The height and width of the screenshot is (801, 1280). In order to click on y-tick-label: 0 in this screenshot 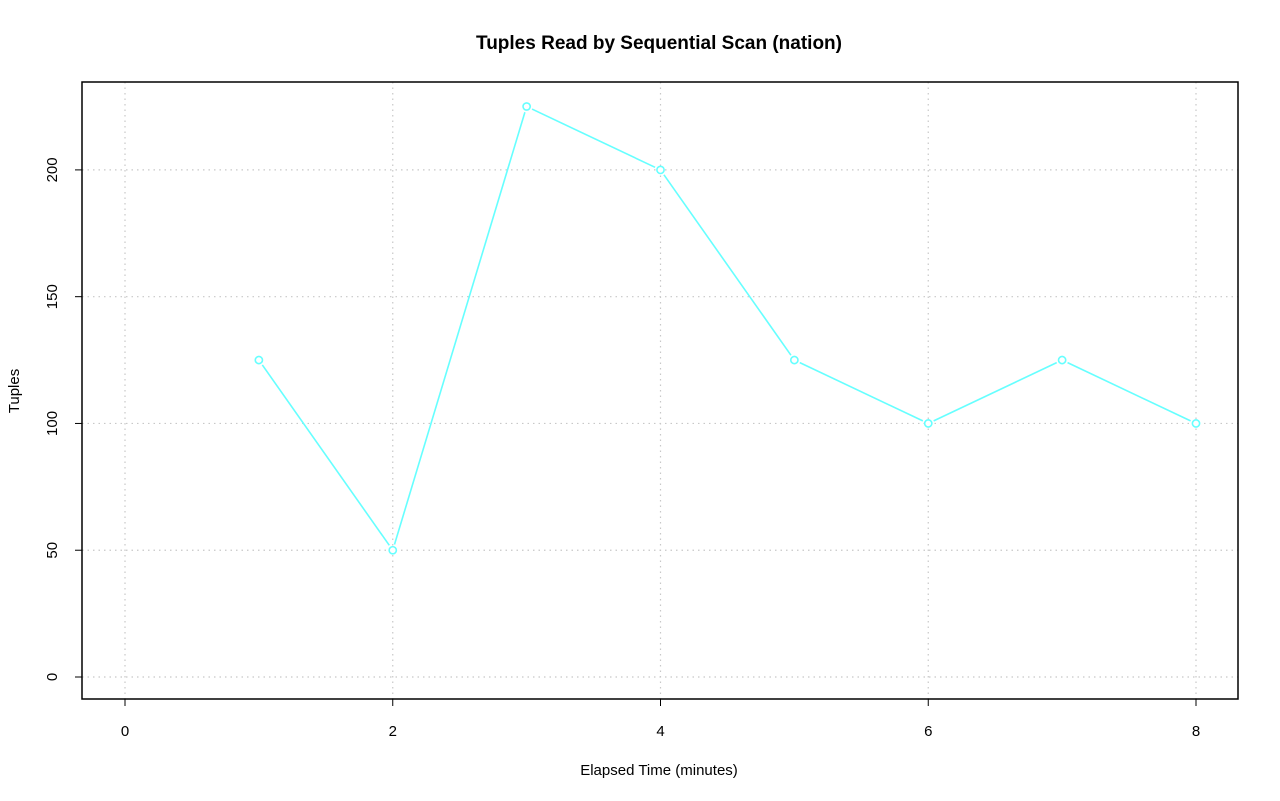, I will do `click(52, 677)`.